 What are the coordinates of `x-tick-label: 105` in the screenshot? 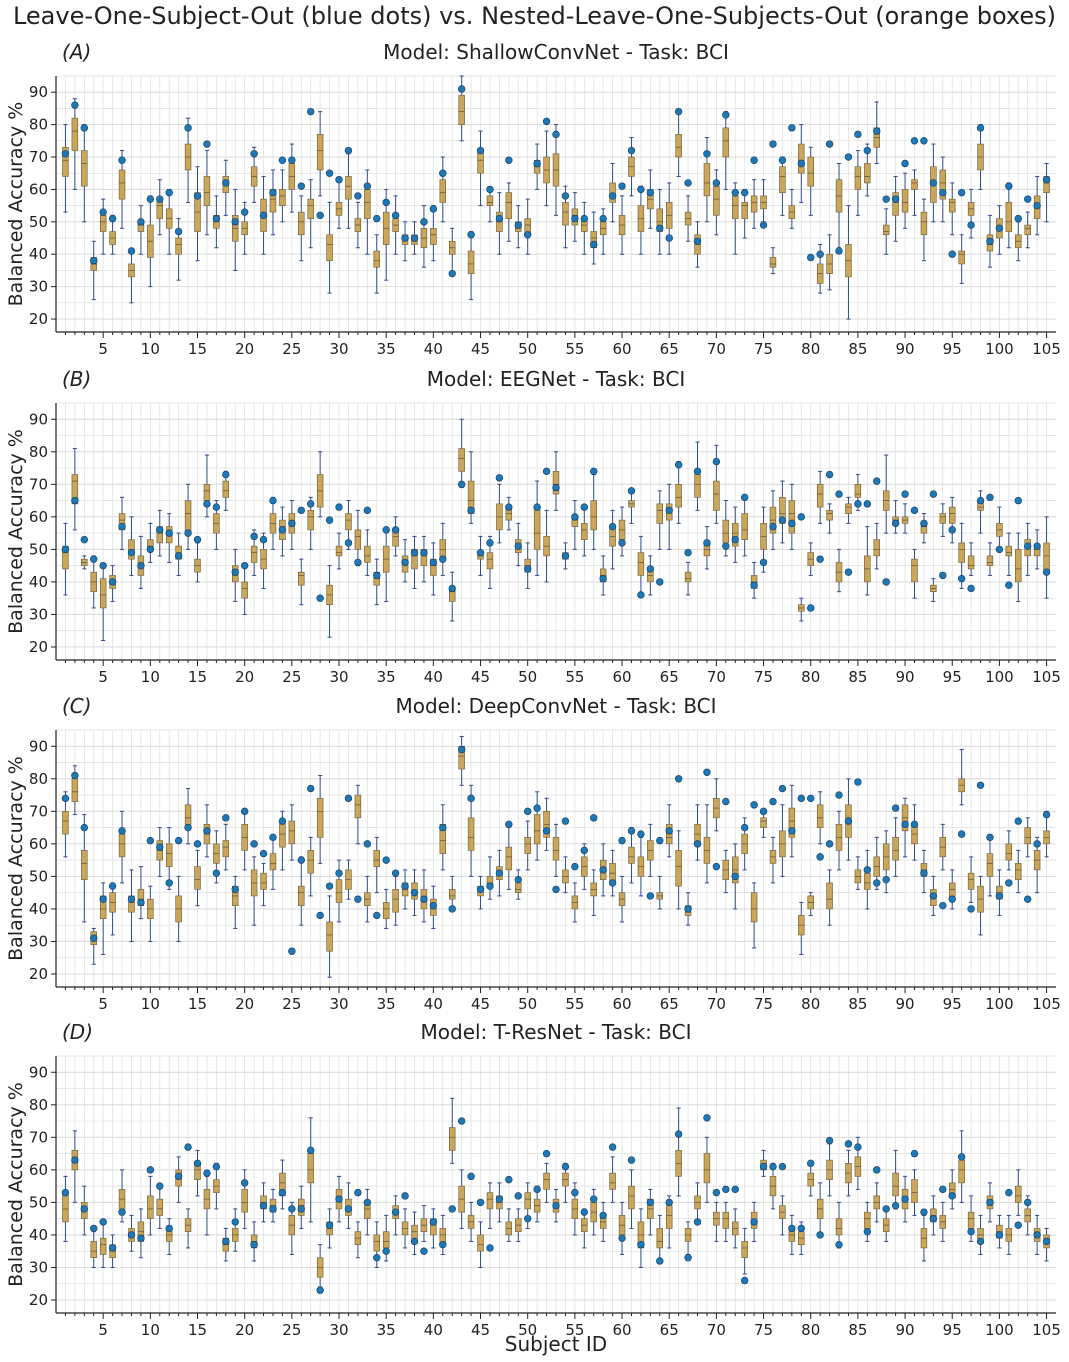 It's located at (1046, 349).